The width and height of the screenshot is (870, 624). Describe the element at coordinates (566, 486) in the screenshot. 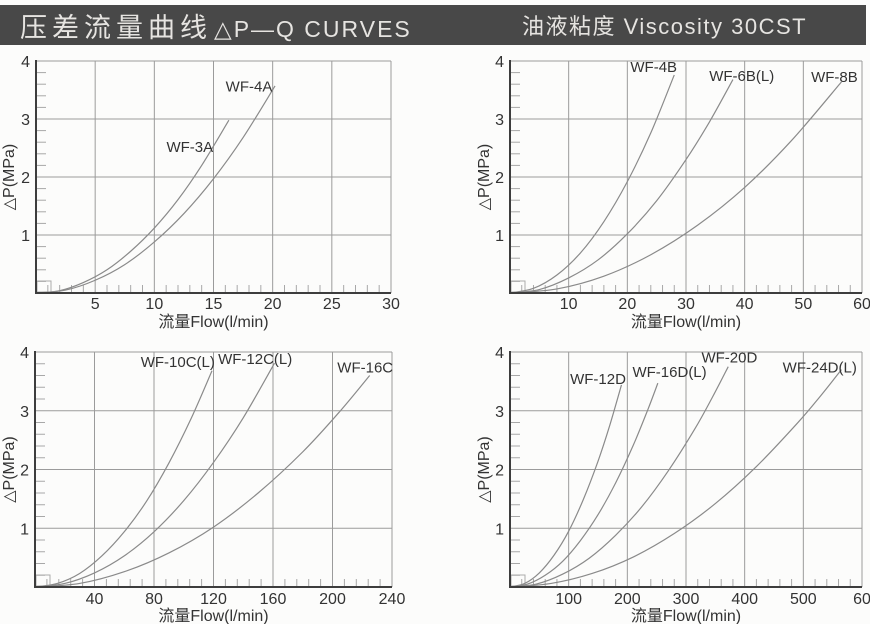

I see `curve-wf-12d` at that location.